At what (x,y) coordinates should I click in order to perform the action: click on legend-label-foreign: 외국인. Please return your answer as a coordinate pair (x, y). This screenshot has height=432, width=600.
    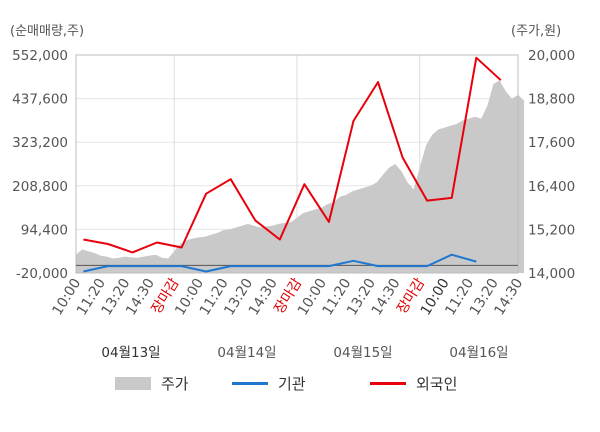
    Looking at the image, I should click on (437, 384).